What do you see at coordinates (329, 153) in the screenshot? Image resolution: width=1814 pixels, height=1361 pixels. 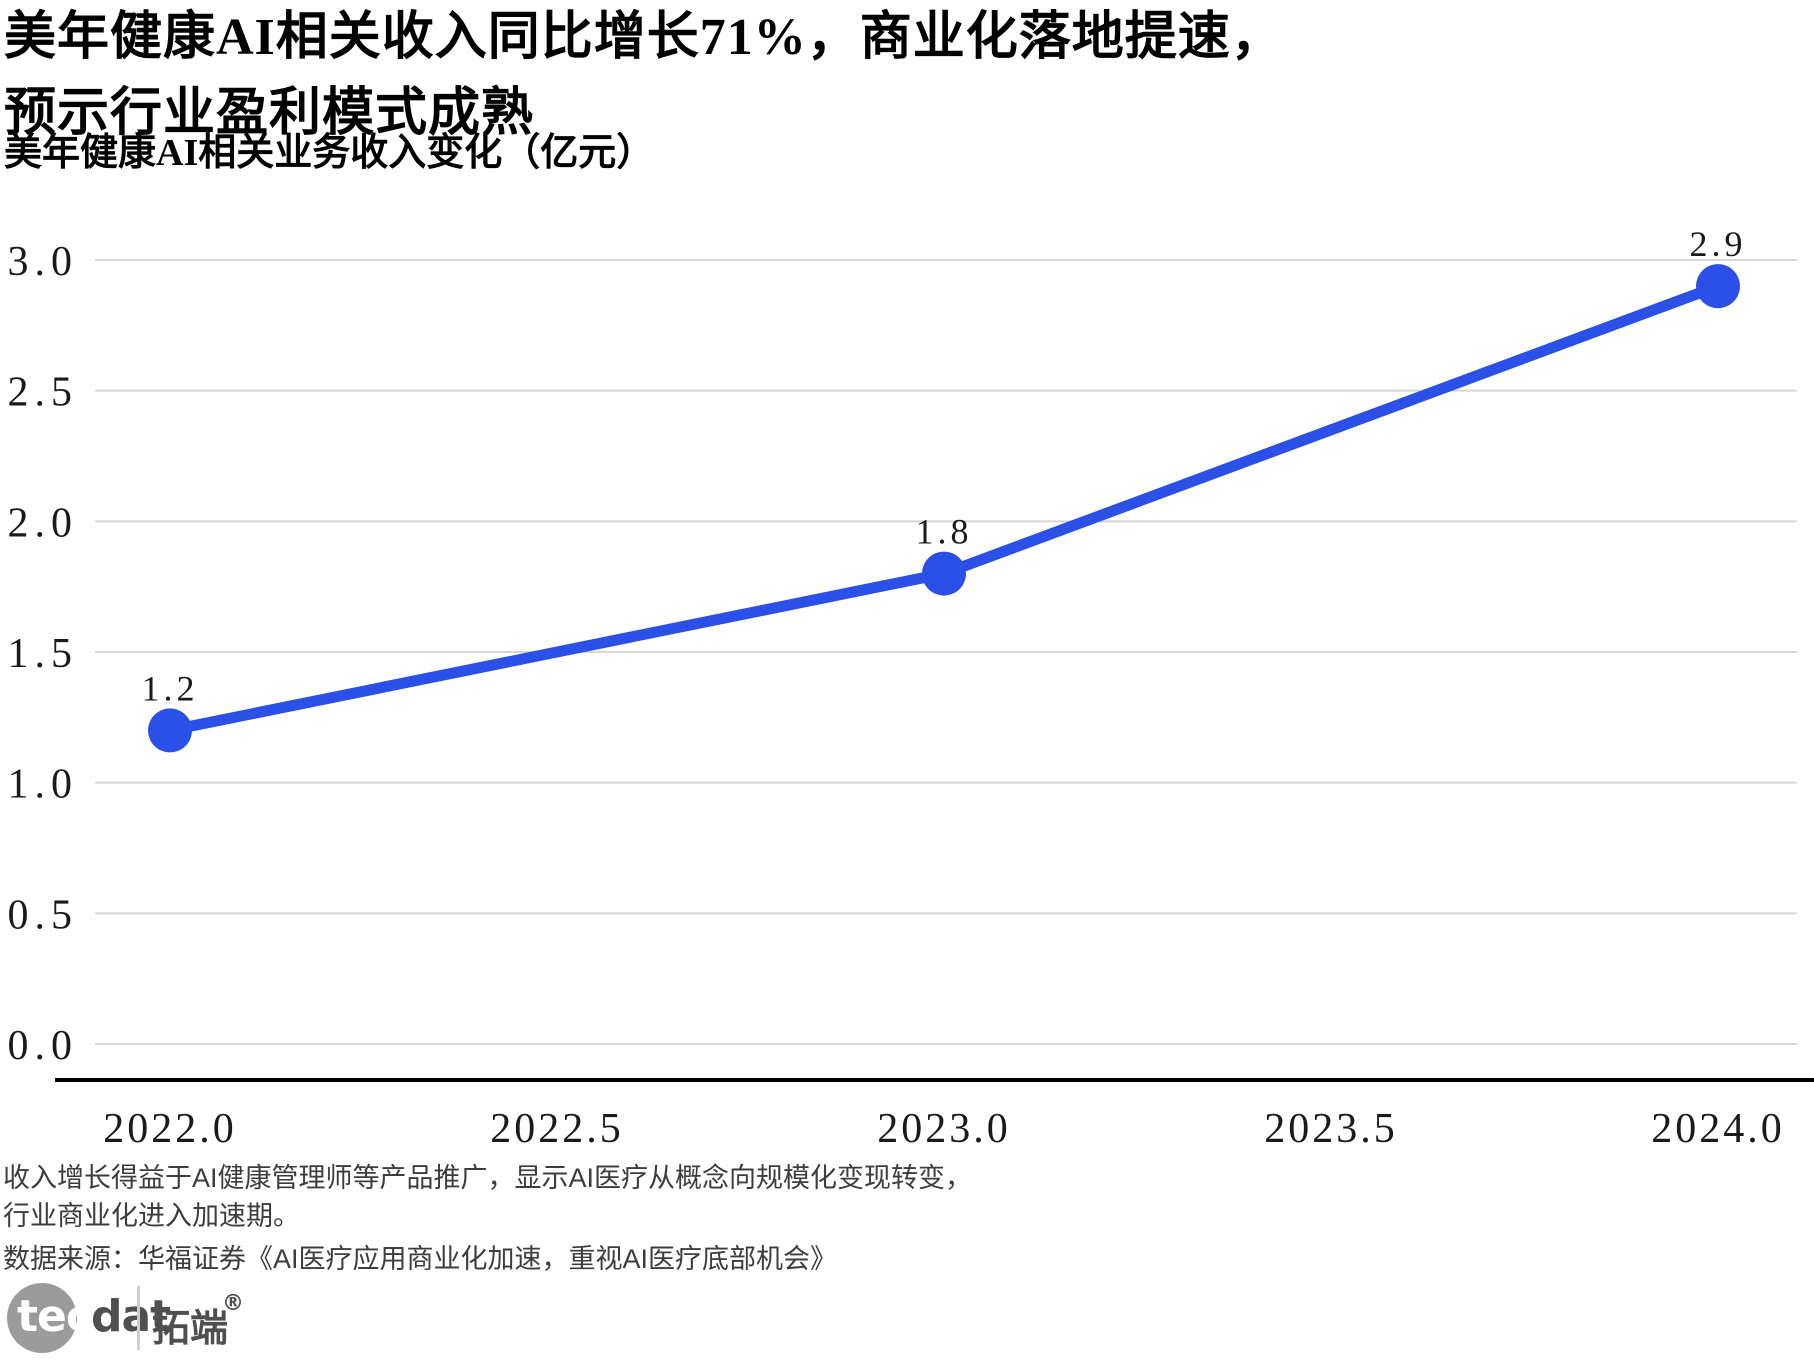 I see `chart-subtitle: 美年健康AI相关业务收入变化（亿元）` at bounding box center [329, 153].